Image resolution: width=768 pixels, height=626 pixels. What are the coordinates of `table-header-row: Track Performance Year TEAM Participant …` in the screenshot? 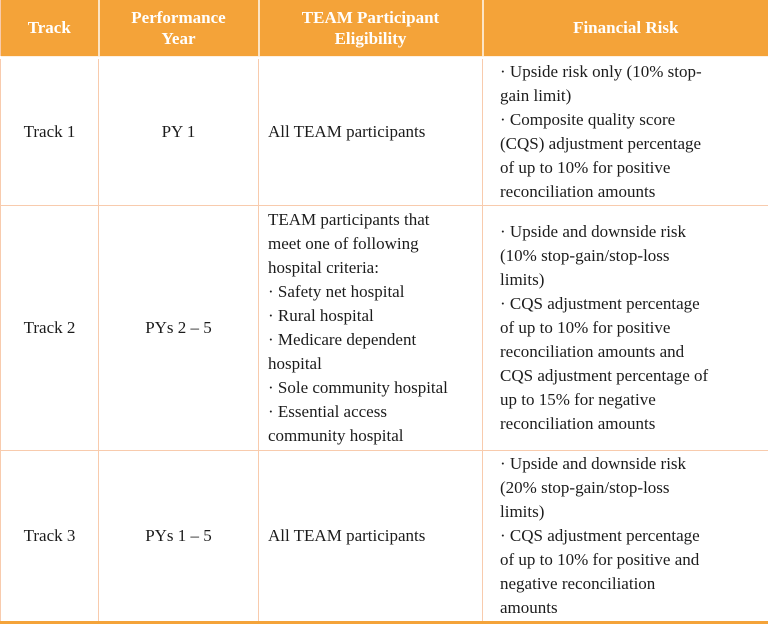 It's located at (384, 29).